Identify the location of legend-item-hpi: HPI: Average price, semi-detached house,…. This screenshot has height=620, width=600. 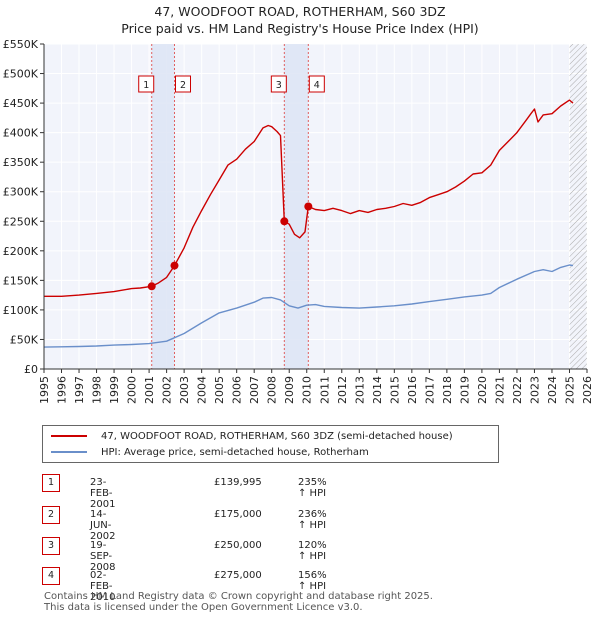
(210, 452).